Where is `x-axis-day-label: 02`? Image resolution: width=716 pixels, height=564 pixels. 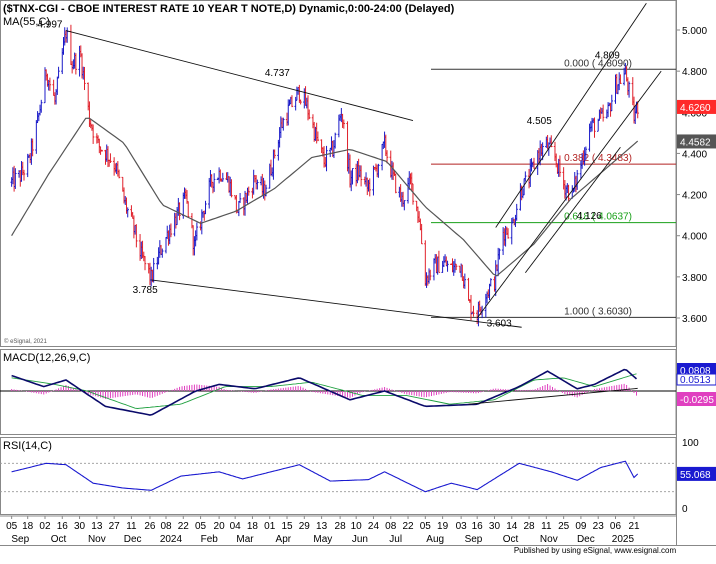 x-axis-day-label: 02 is located at coordinates (45, 526).